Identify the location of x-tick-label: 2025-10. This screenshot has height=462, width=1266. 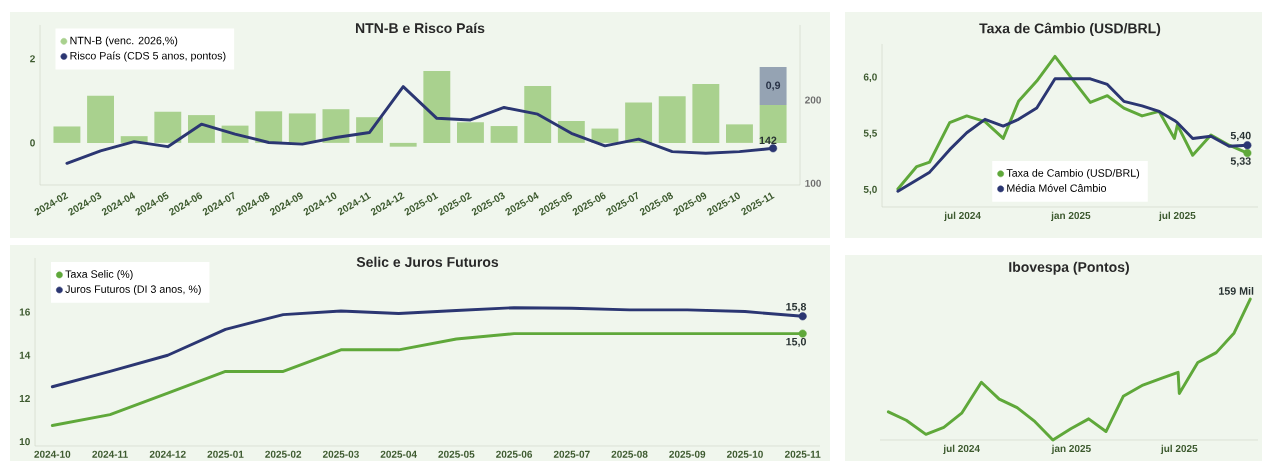
(744, 454).